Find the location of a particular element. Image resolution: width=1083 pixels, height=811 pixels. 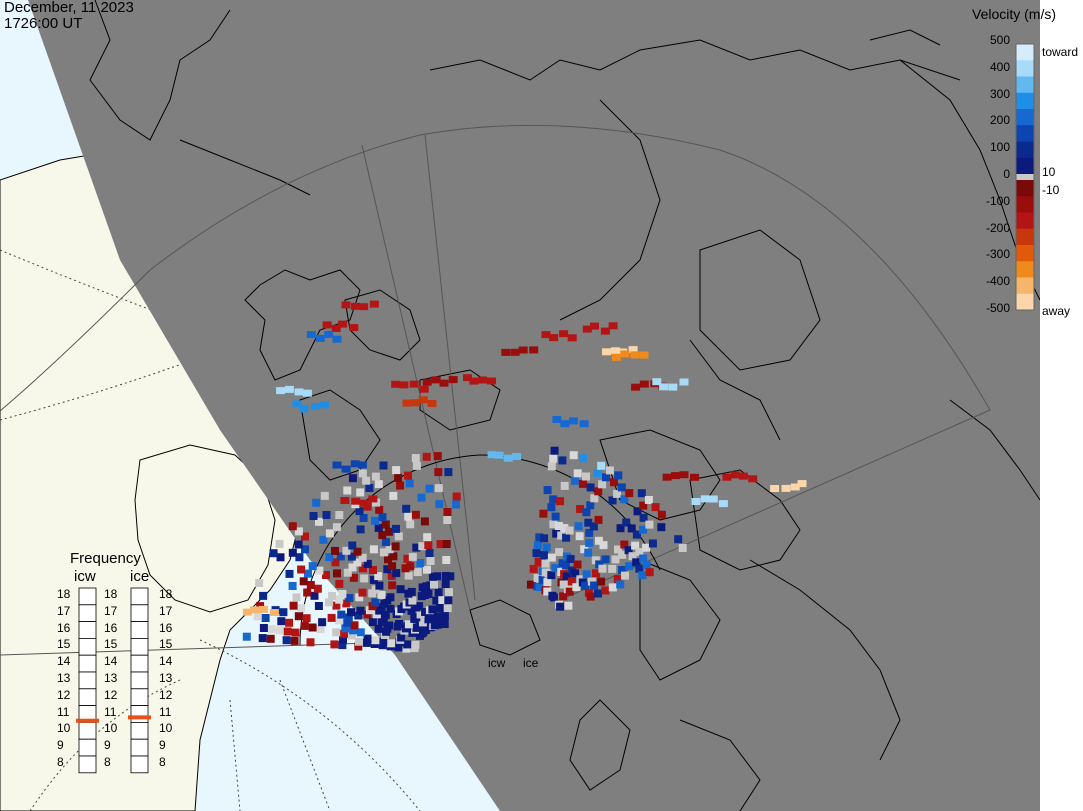

frequency-level-label: 16 is located at coordinates (166, 627).